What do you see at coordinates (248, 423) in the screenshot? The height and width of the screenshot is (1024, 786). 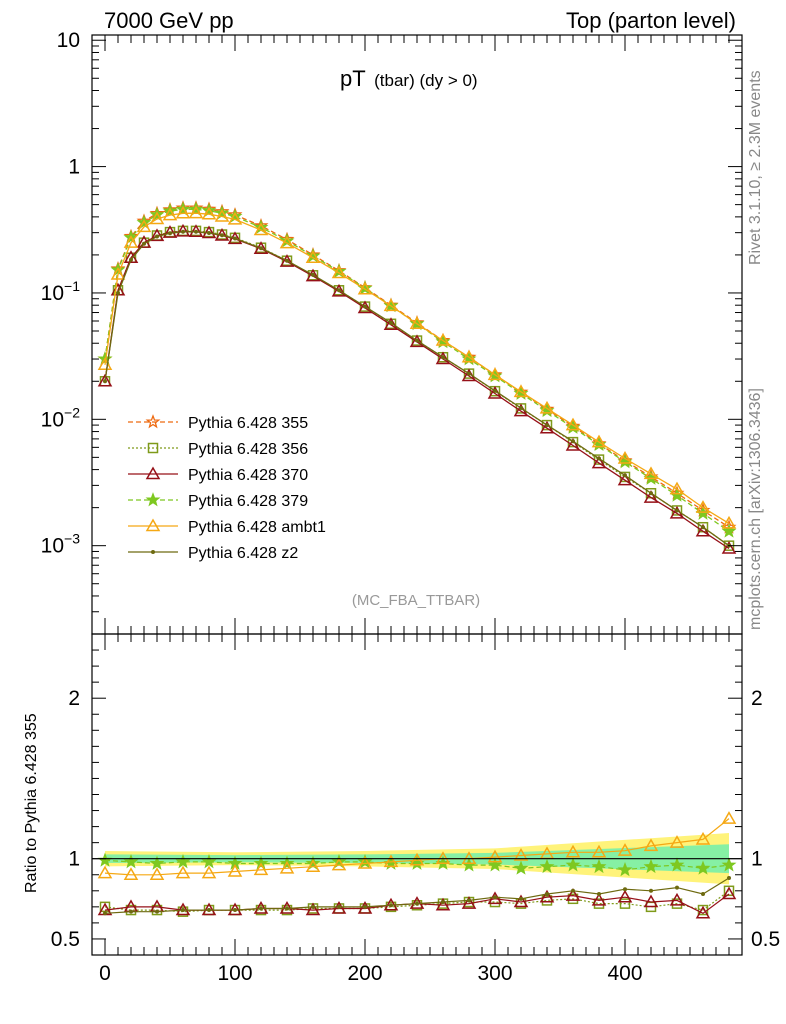 I see `legend-label-s355: Pythia 6.428 355` at bounding box center [248, 423].